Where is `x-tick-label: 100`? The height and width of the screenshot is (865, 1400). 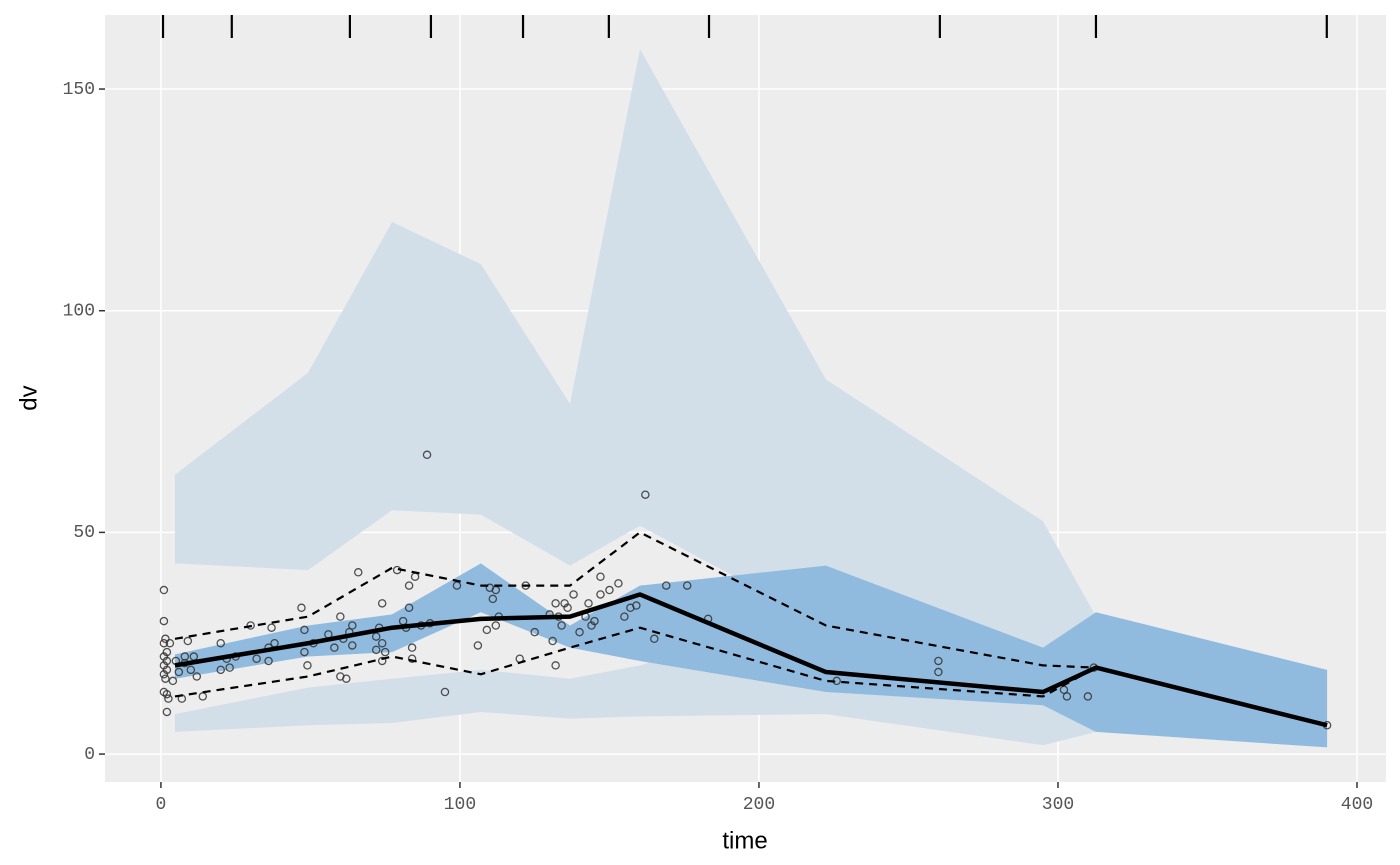 x-tick-label: 100 is located at coordinates (460, 805).